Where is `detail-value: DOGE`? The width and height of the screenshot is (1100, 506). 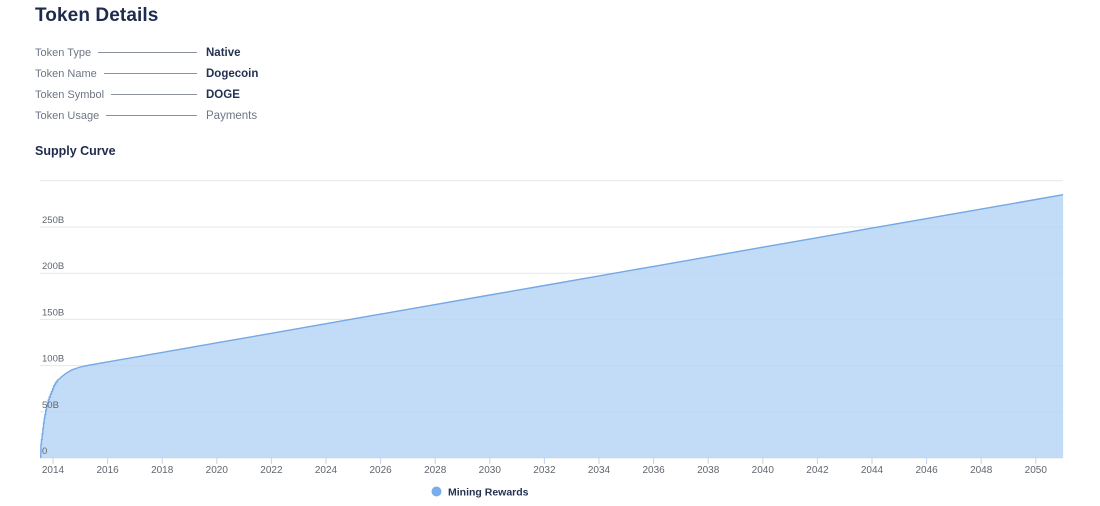
detail-value: DOGE is located at coordinates (223, 94).